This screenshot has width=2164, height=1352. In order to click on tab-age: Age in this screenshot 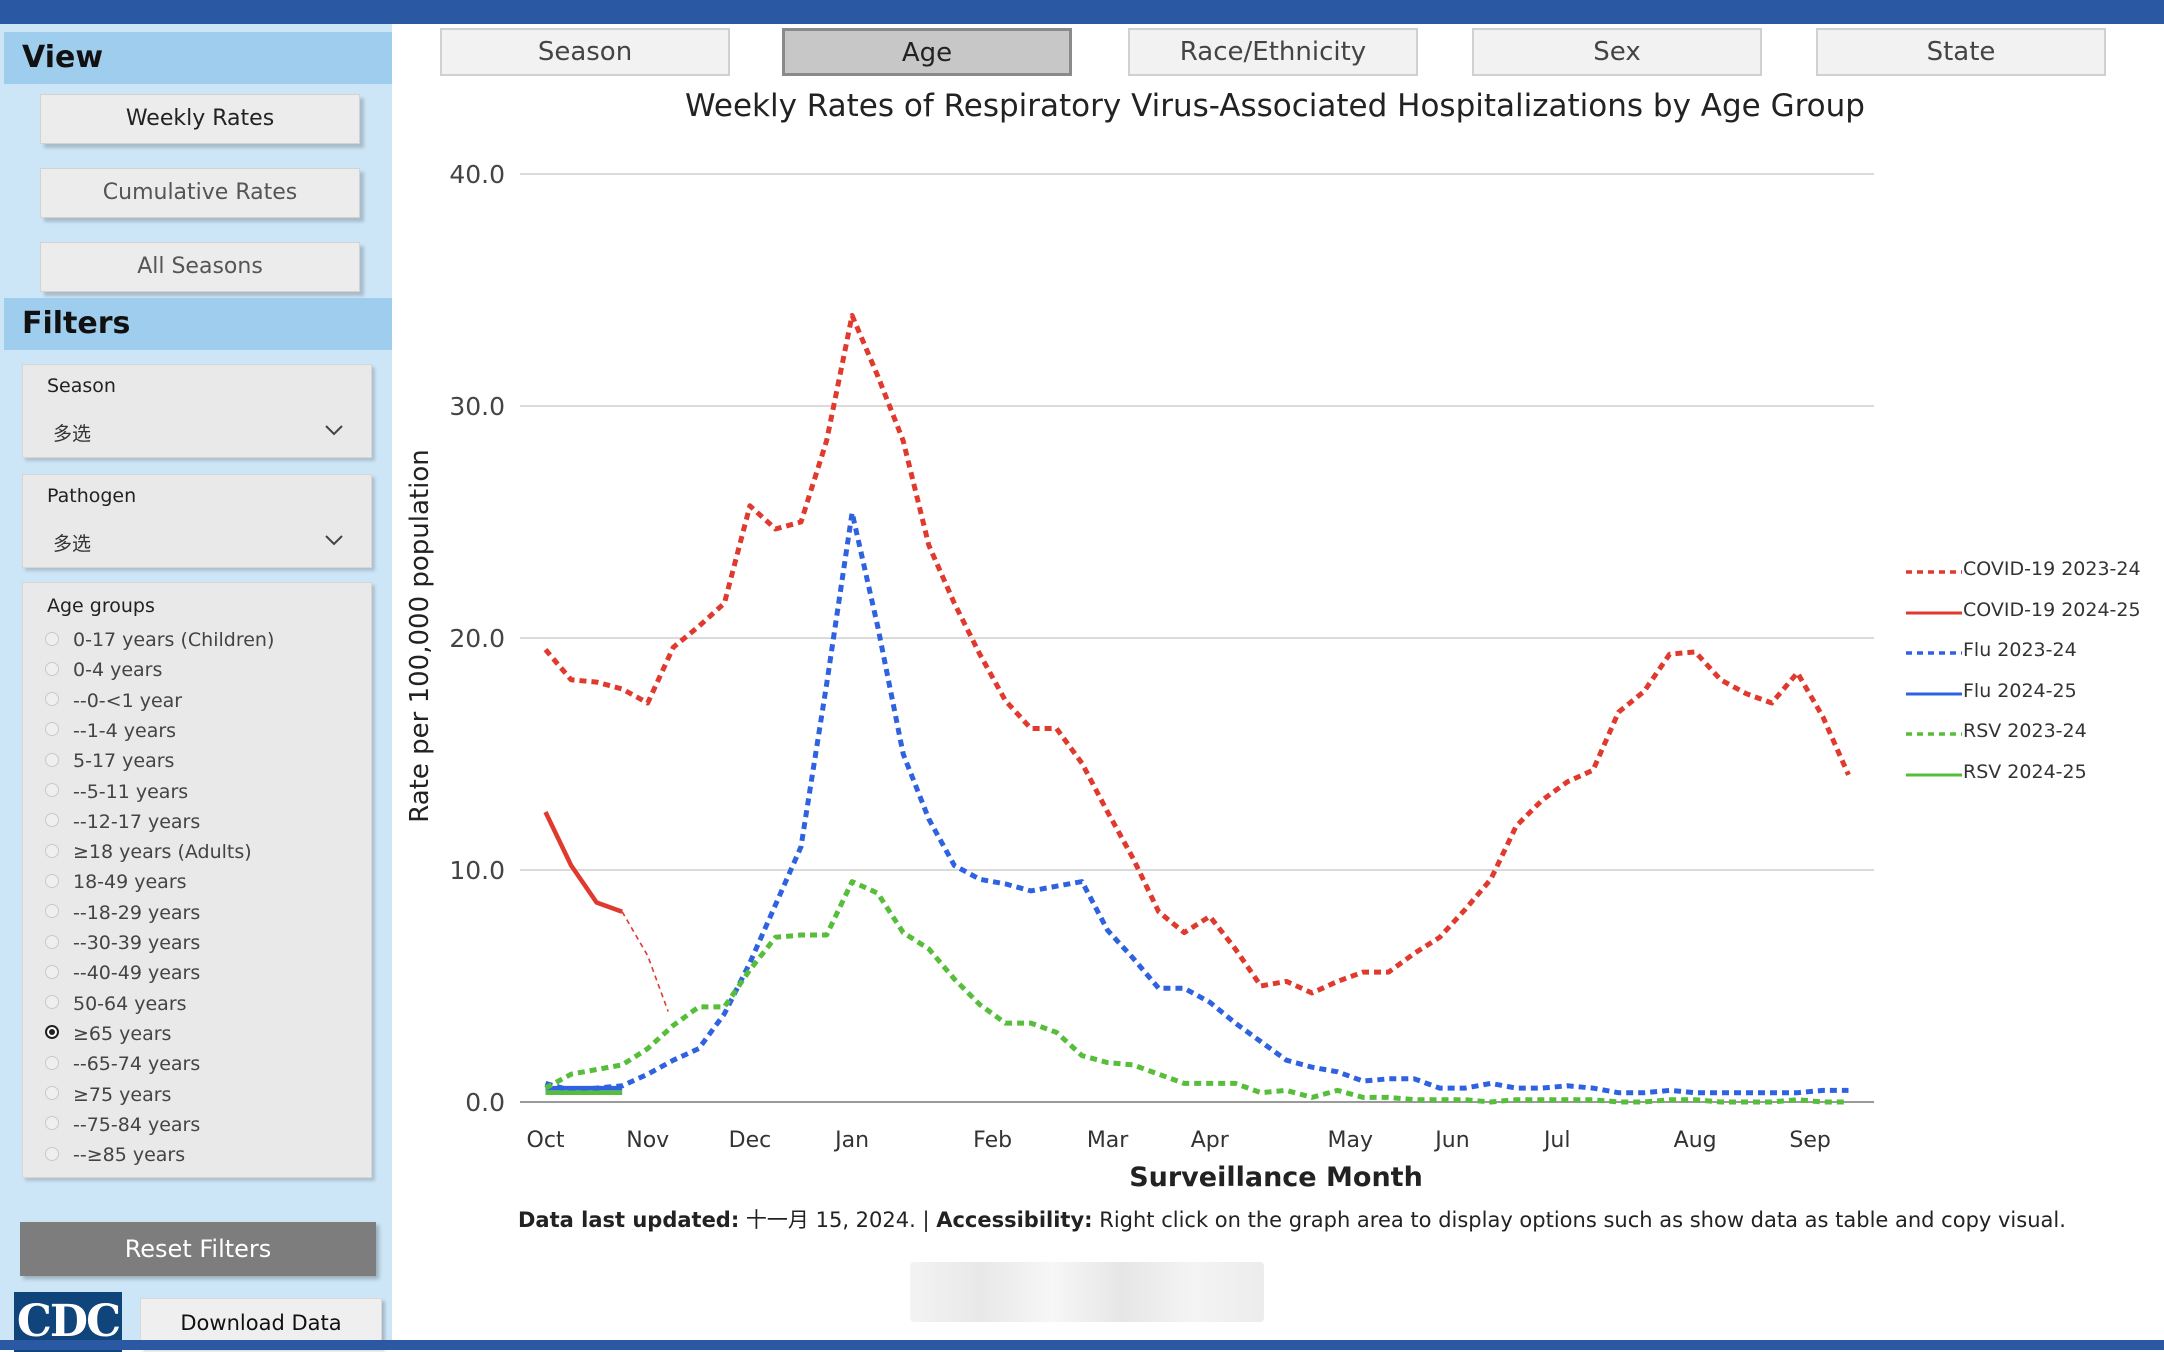, I will do `click(927, 52)`.